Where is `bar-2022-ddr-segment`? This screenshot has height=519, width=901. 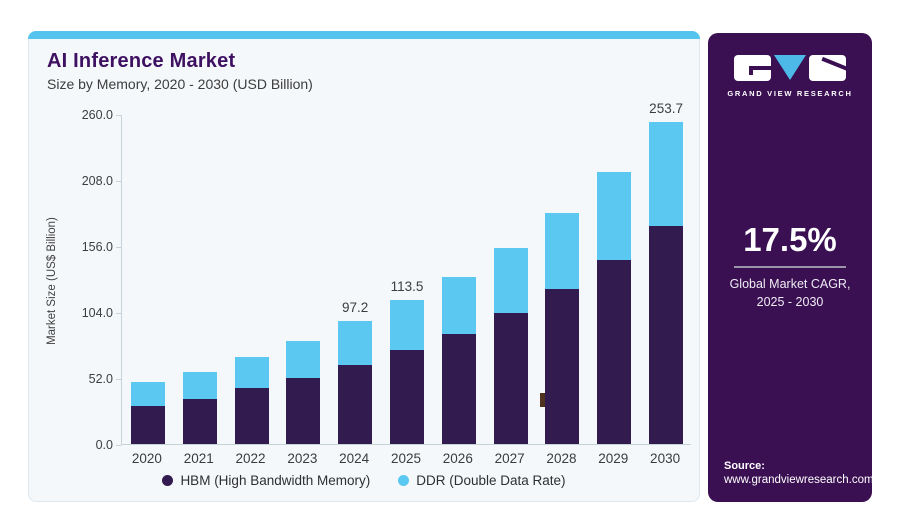 bar-2022-ddr-segment is located at coordinates (251, 372).